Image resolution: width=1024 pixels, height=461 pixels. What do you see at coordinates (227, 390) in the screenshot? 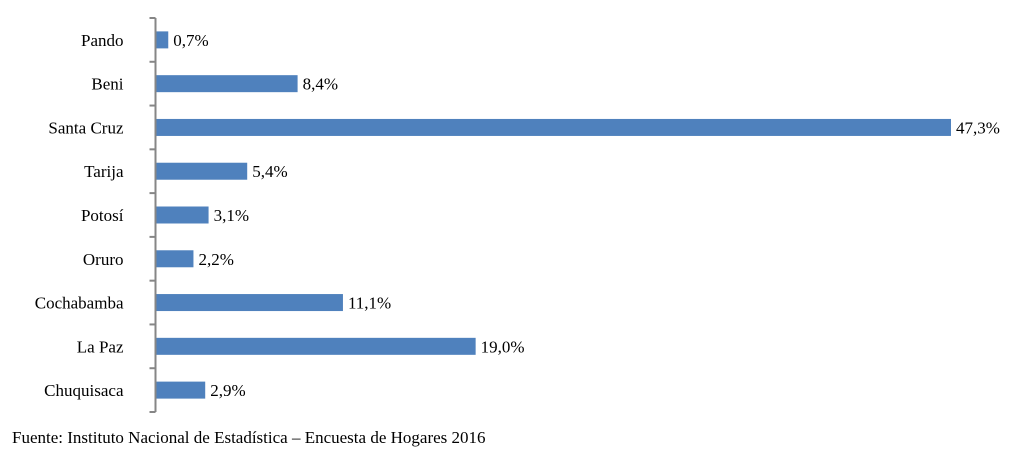
I see `value-label: 2,9%` at bounding box center [227, 390].